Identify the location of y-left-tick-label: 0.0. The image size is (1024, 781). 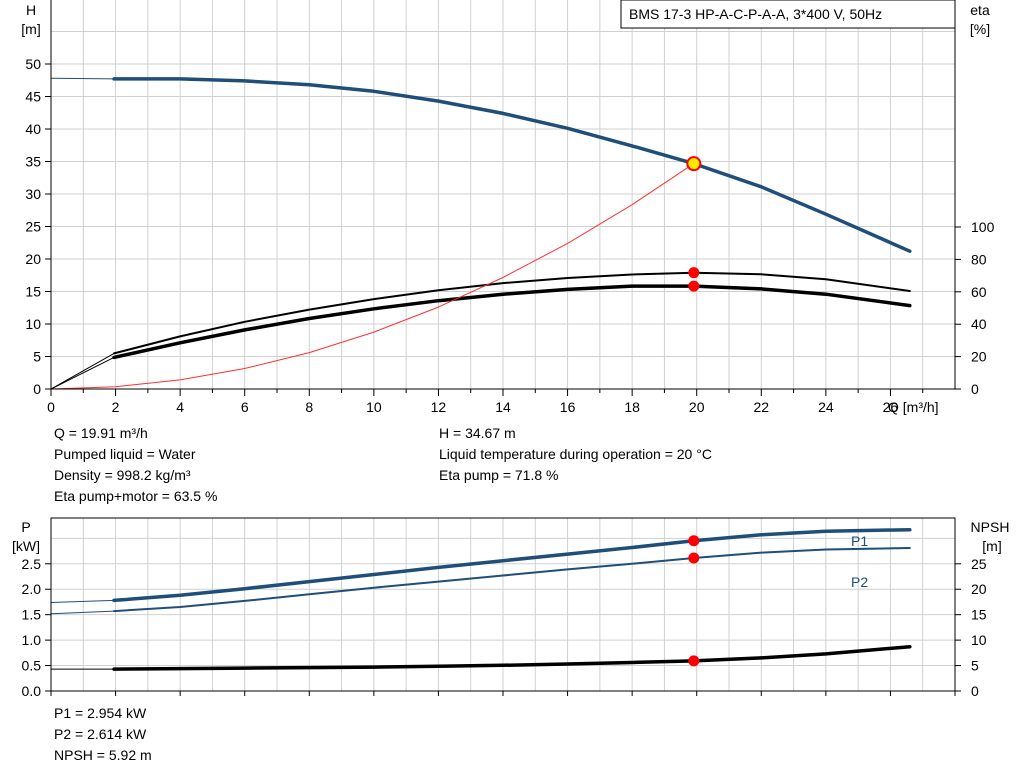
(32, 691).